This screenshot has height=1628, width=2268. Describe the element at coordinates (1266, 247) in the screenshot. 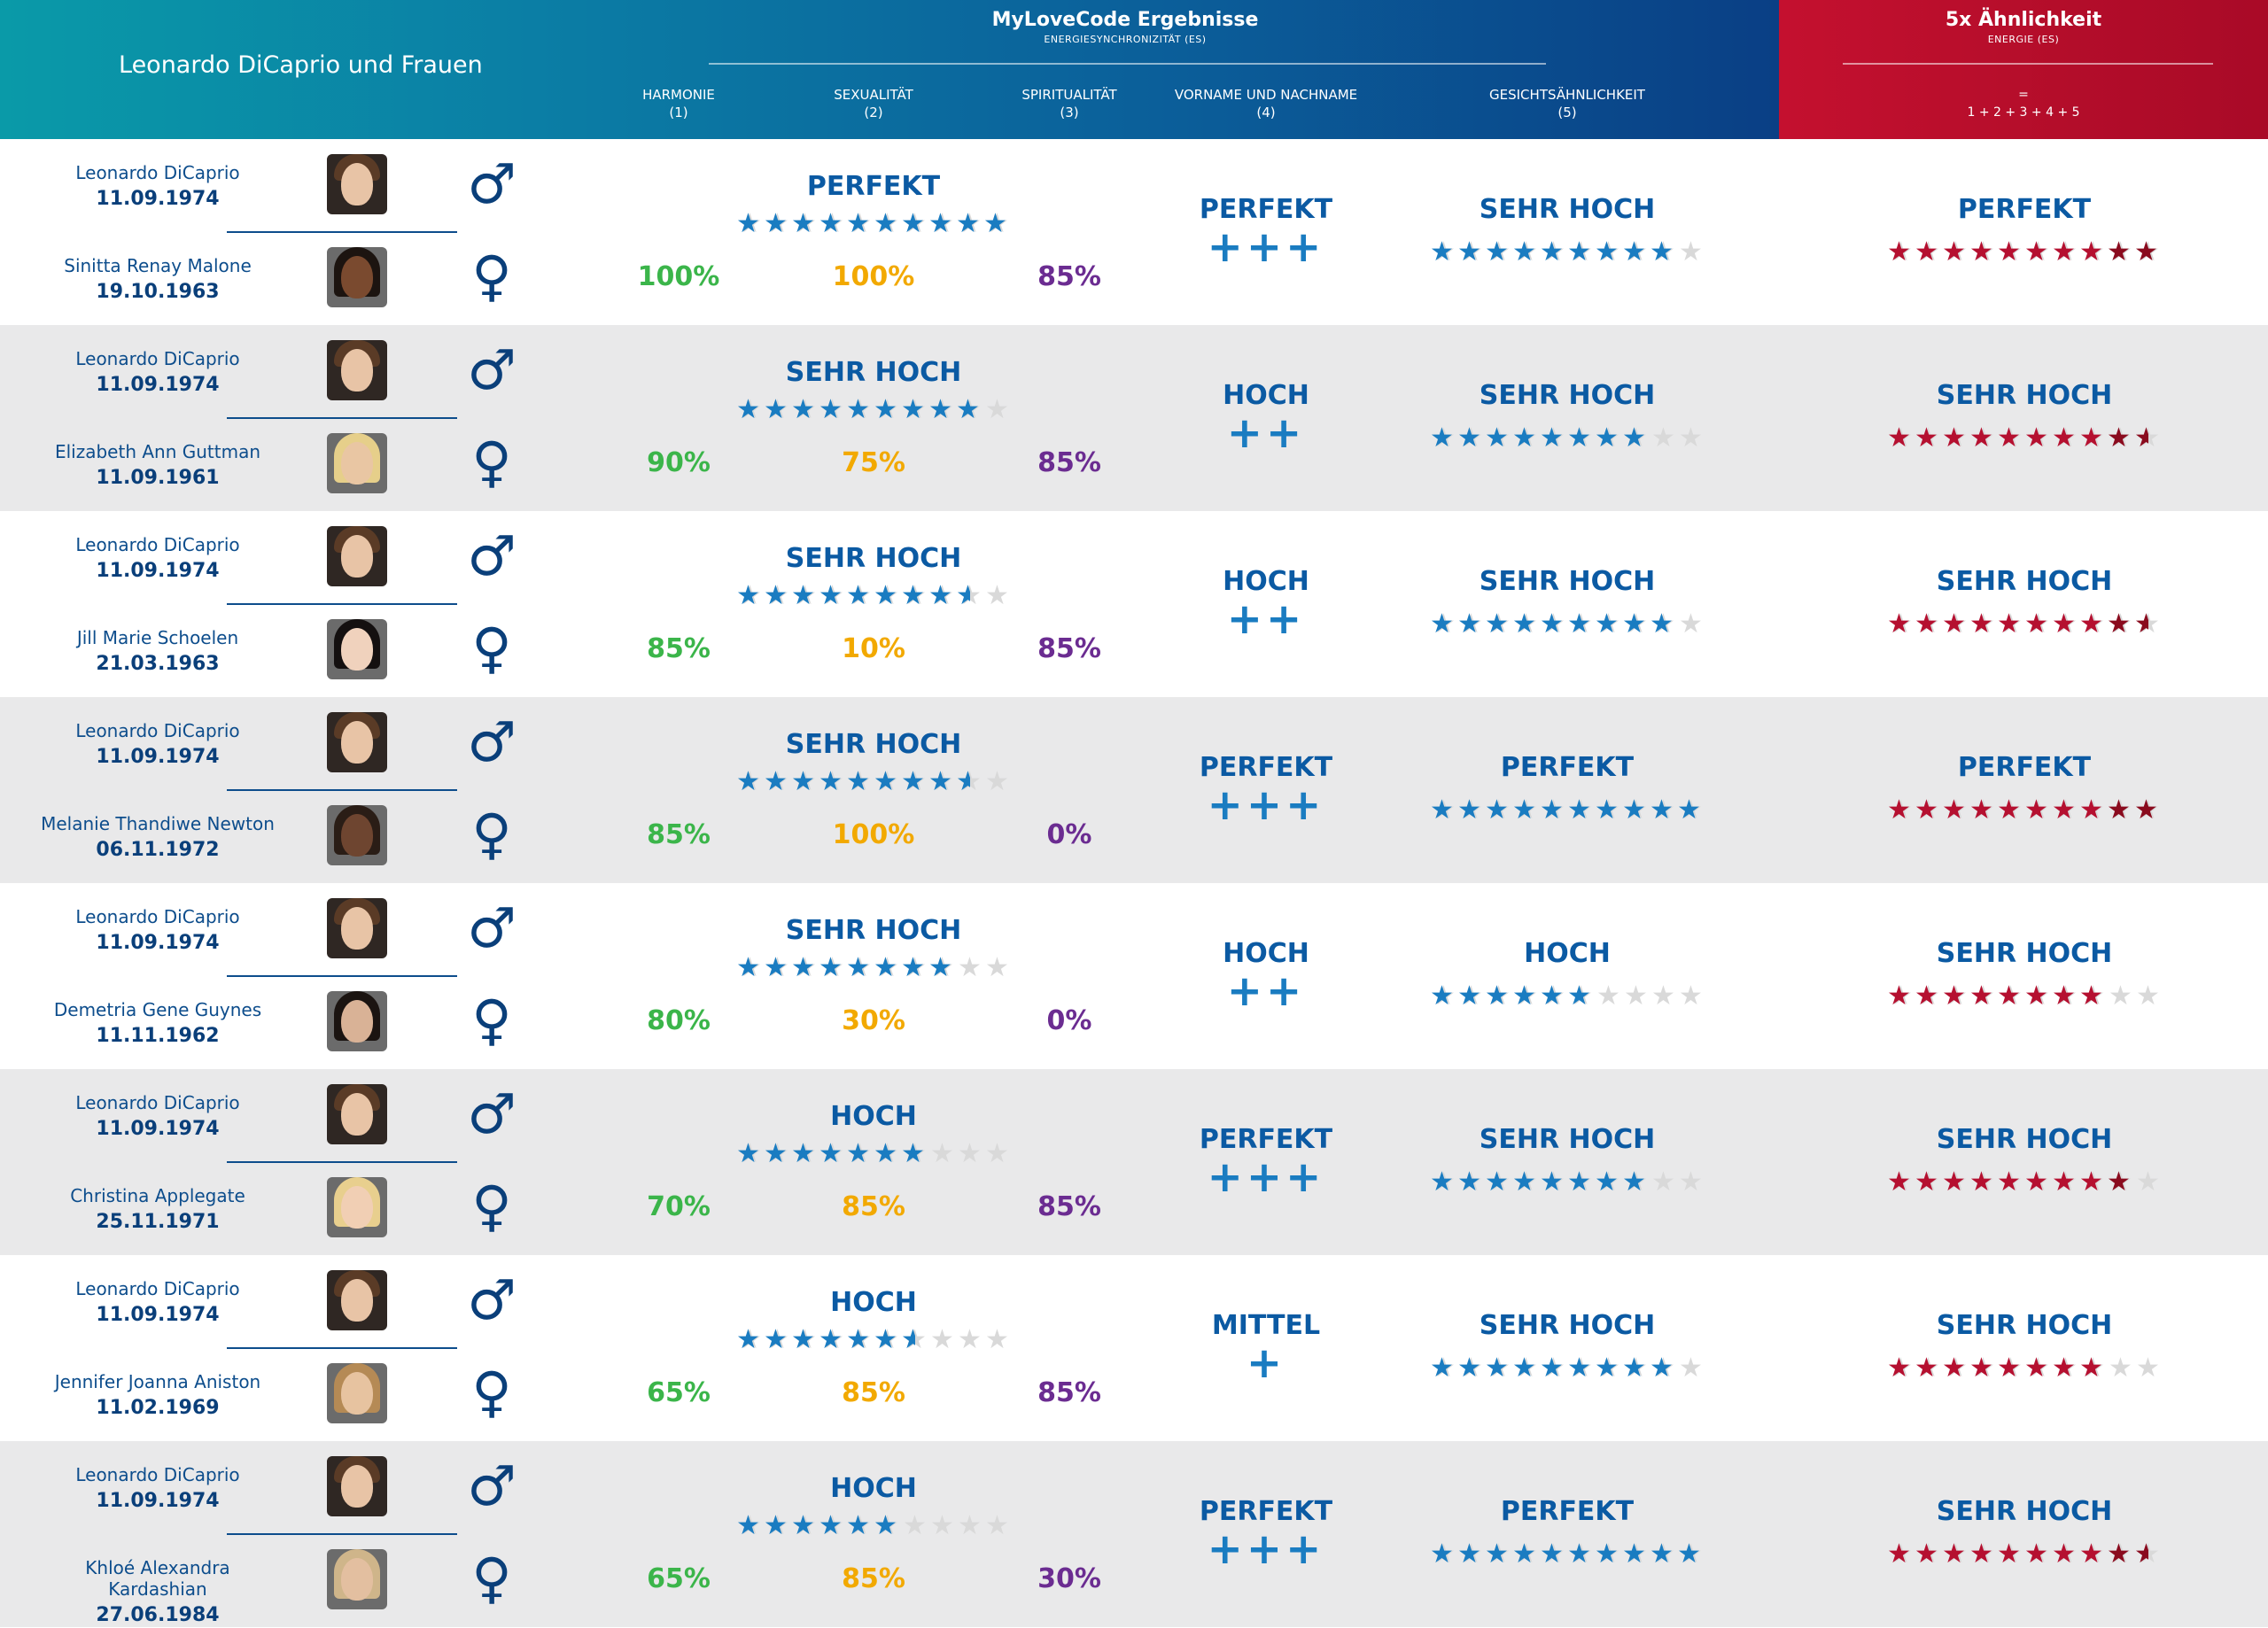

I see `name-match-plus: +++` at that location.